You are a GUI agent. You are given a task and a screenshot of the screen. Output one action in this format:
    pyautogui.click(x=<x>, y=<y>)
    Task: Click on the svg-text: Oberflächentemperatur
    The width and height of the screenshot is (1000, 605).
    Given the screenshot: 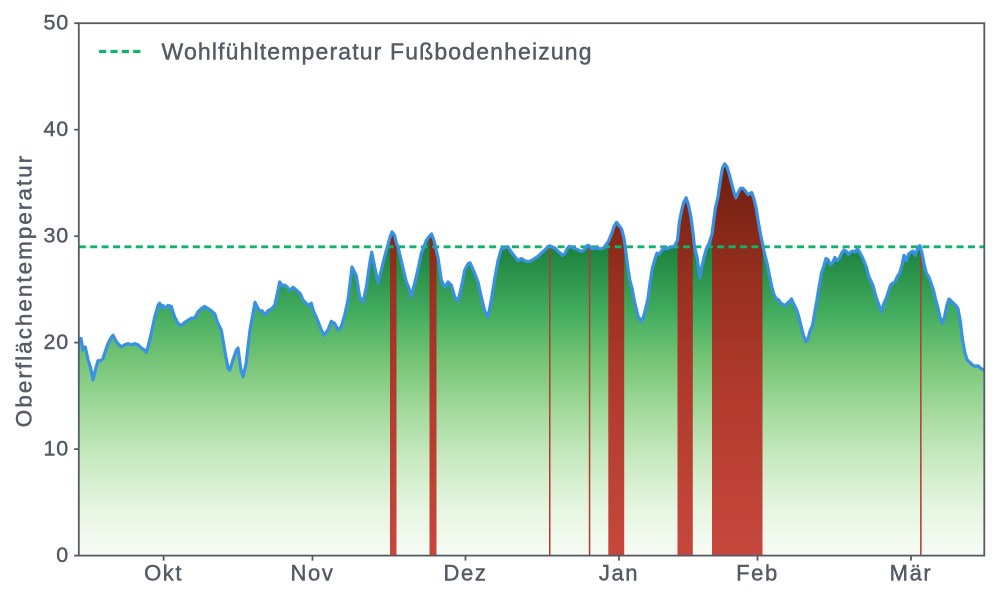 What is the action you would take?
    pyautogui.click(x=23, y=290)
    